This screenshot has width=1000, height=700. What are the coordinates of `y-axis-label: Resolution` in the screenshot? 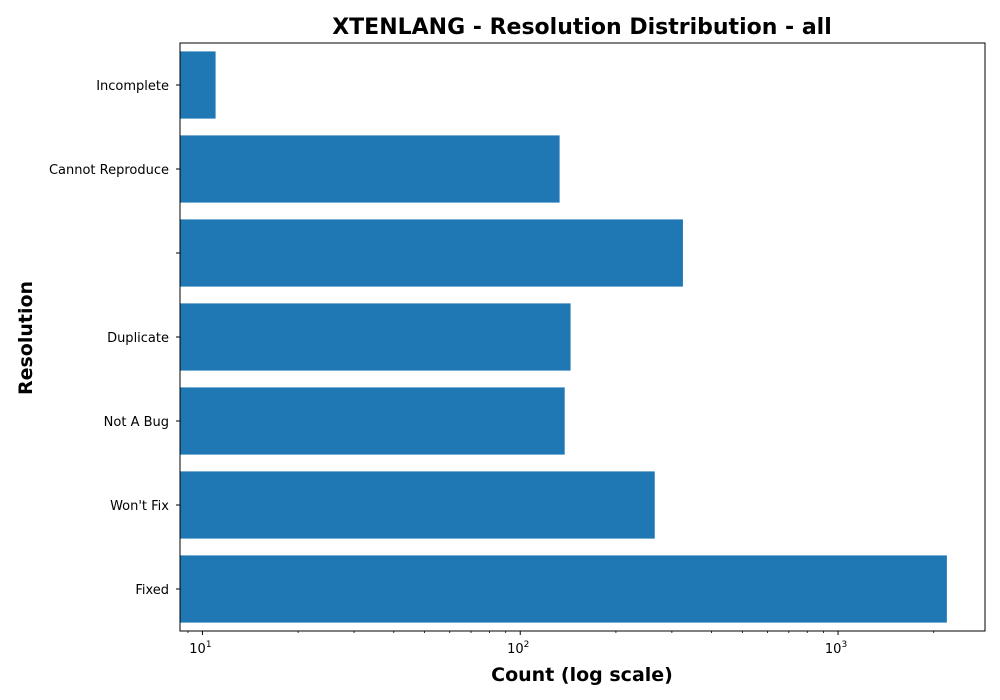 It's located at (26, 338).